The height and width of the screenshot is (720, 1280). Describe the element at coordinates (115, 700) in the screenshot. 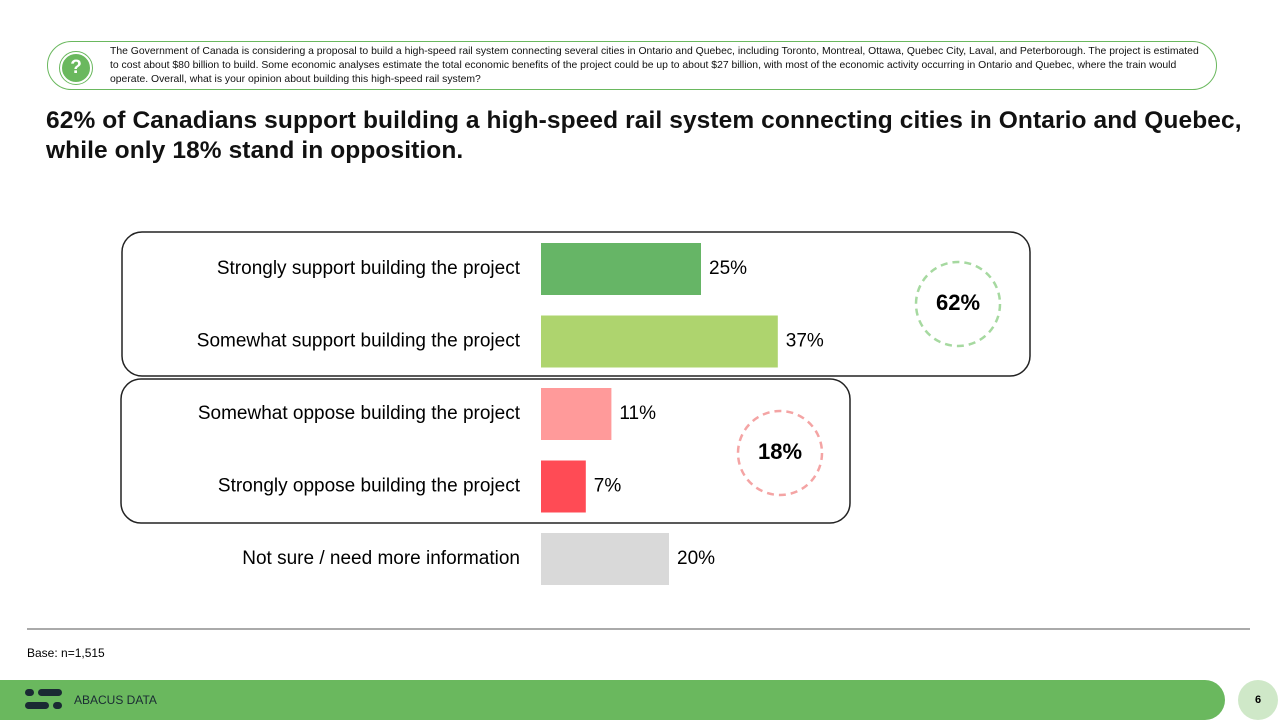

I see `footer-brand: ABACUS DATA` at that location.